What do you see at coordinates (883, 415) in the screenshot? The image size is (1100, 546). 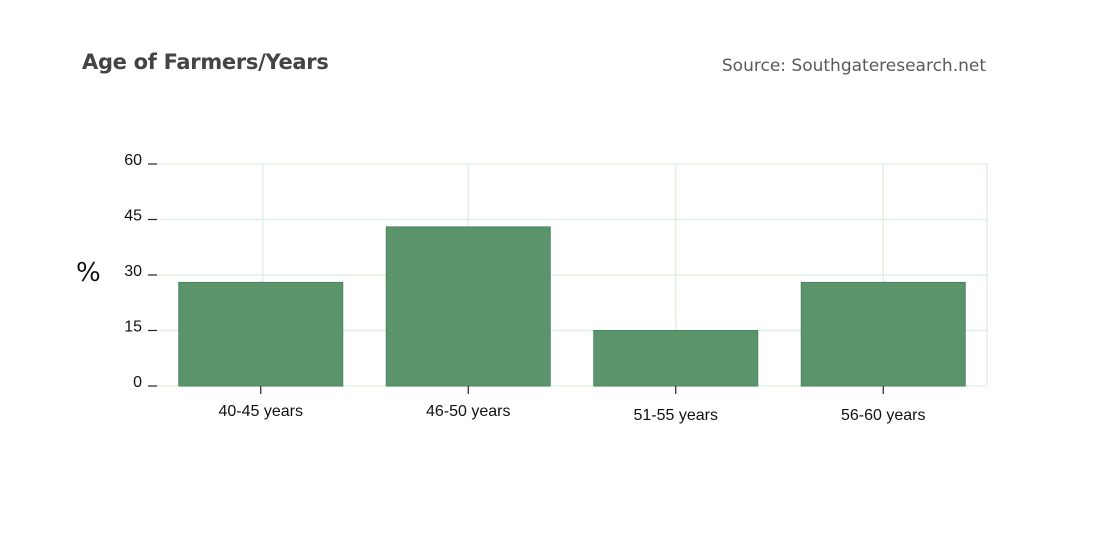 I see `x-tick-label: 56-60 years` at bounding box center [883, 415].